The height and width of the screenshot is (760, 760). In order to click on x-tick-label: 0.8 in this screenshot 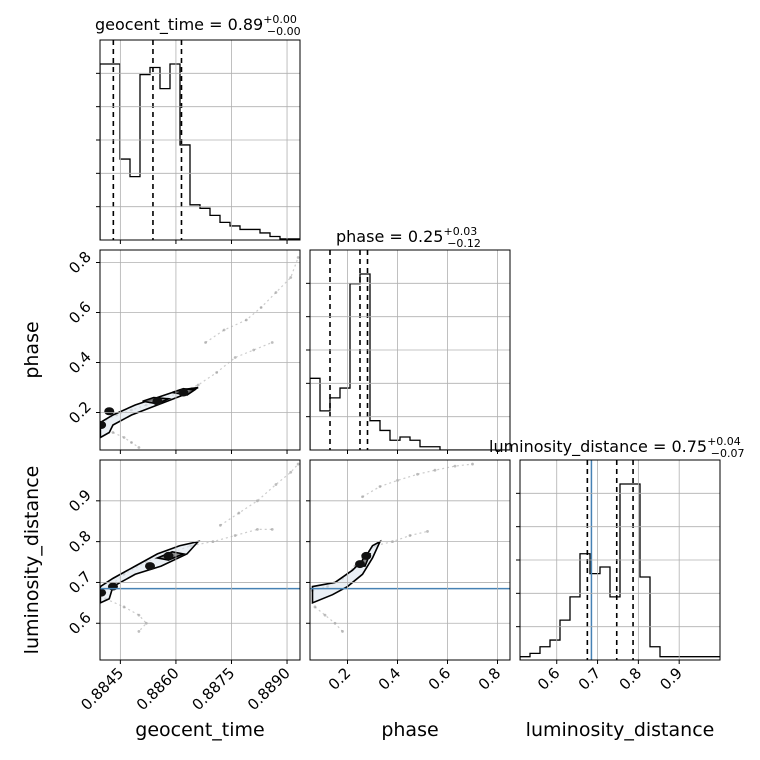, I will do `click(631, 679)`.